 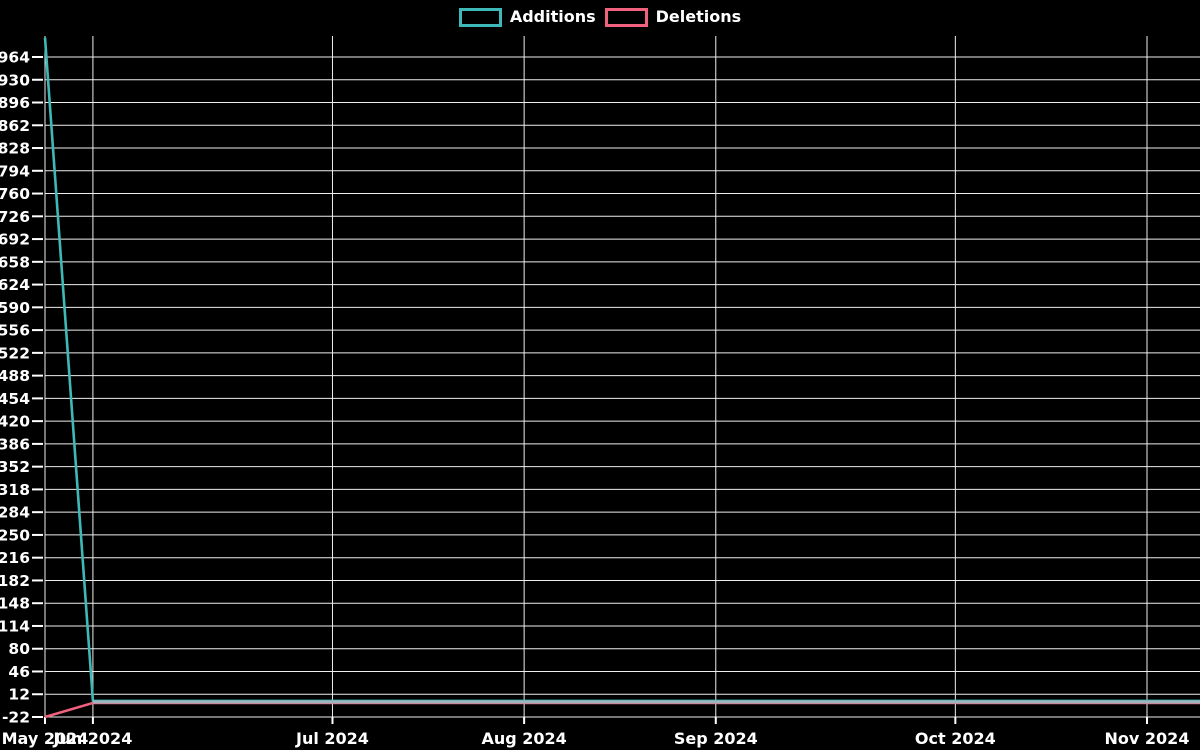 What do you see at coordinates (15, 149) in the screenshot?
I see `y-tick-label: 828` at bounding box center [15, 149].